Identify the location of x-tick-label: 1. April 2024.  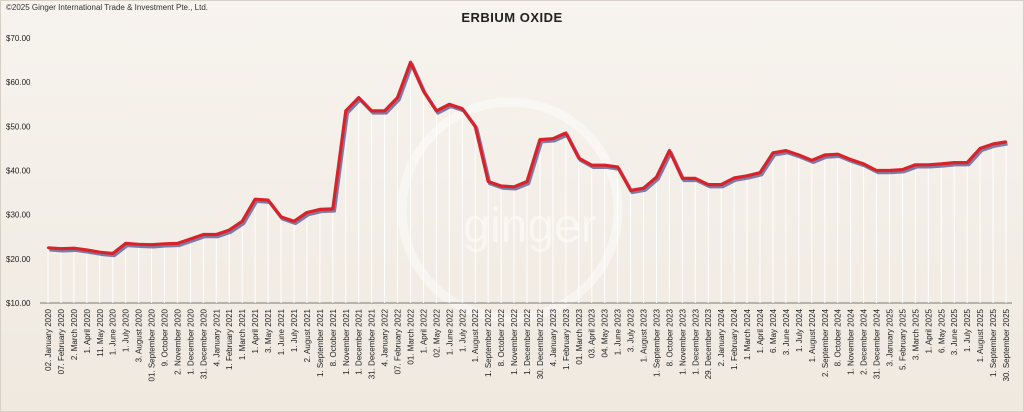
(760, 330).